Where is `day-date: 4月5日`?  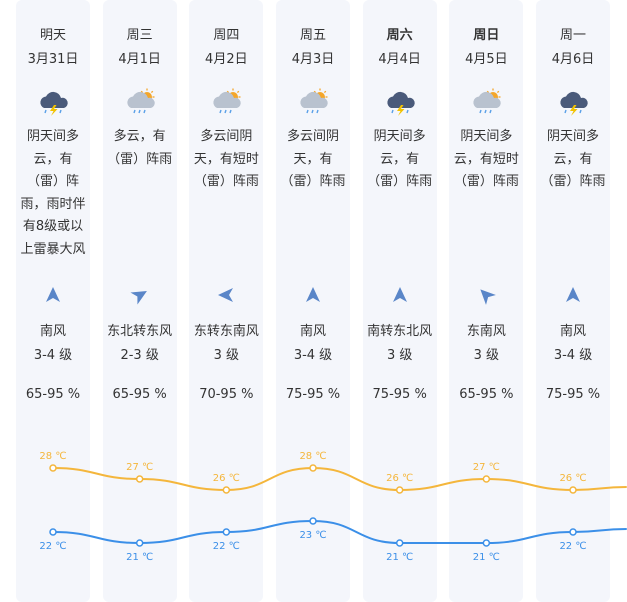
day-date: 4月5日 is located at coordinates (486, 59).